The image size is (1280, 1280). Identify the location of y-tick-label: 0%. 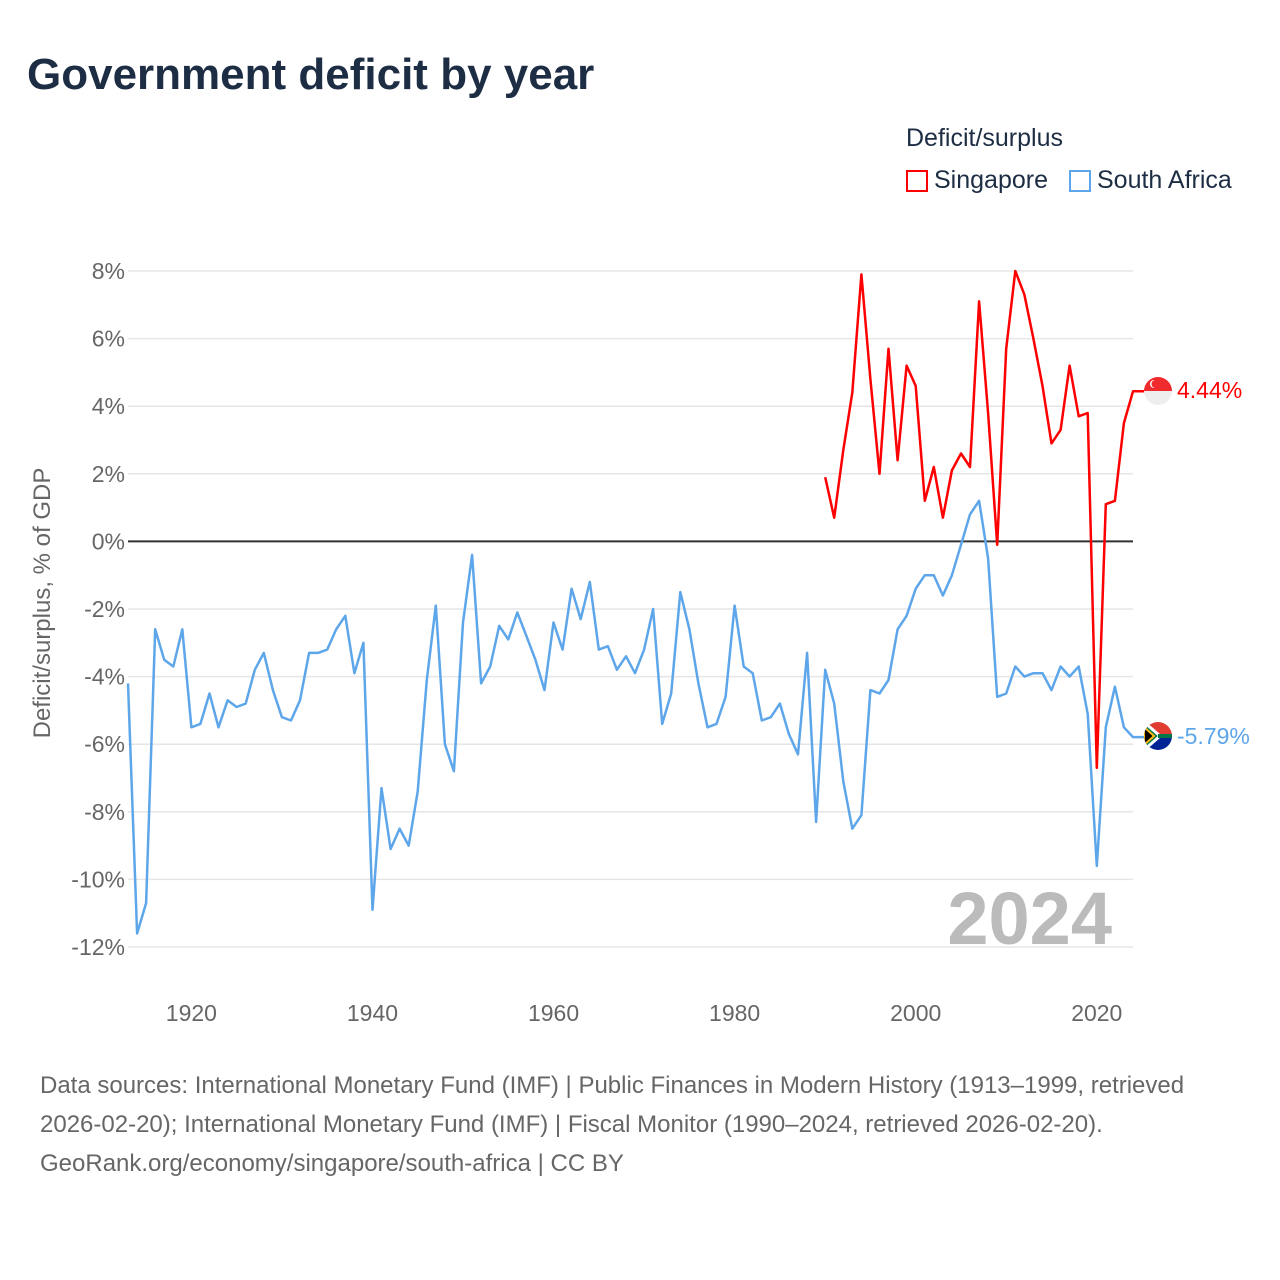
(108, 541).